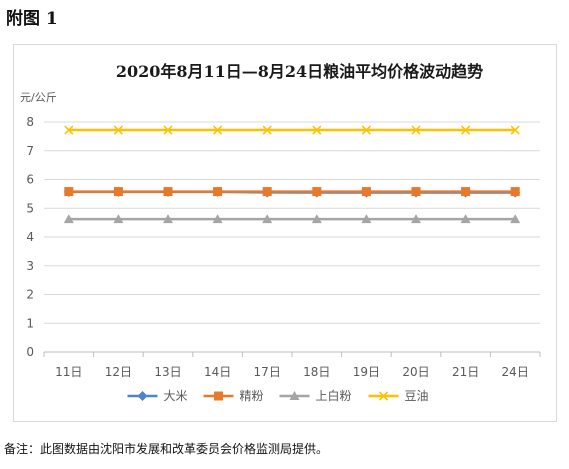 The height and width of the screenshot is (469, 569). What do you see at coordinates (68, 372) in the screenshot?
I see `x-tick-label: 11日` at bounding box center [68, 372].